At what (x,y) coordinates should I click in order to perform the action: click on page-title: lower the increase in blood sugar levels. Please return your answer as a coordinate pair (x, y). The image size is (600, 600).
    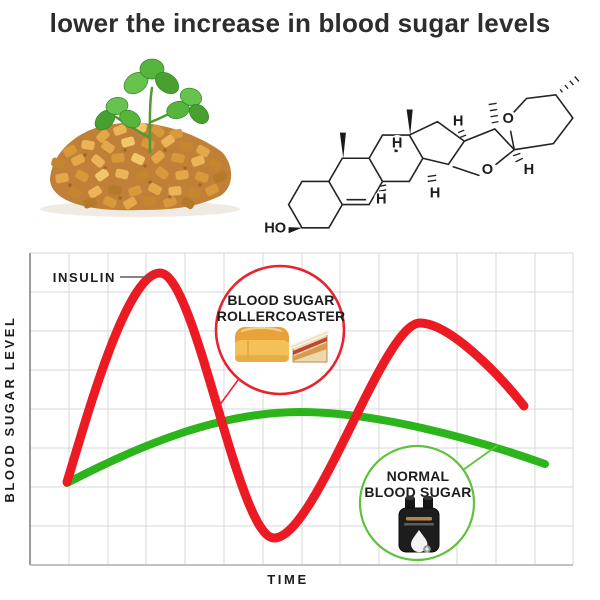
    Looking at the image, I should click on (300, 23).